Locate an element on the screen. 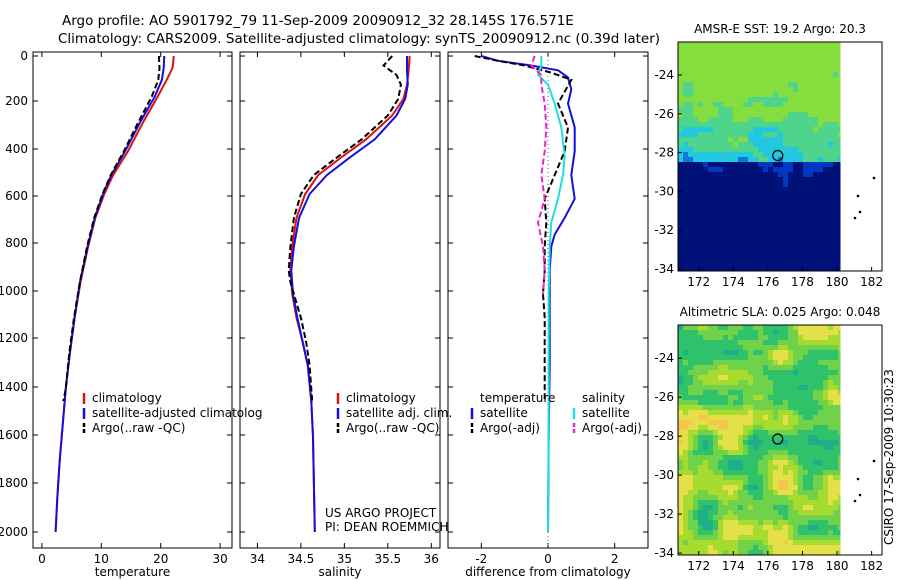 Image resolution: width=900 pixels, height=580 pixels. map-x-tick-label-0: 172 is located at coordinates (698, 282).